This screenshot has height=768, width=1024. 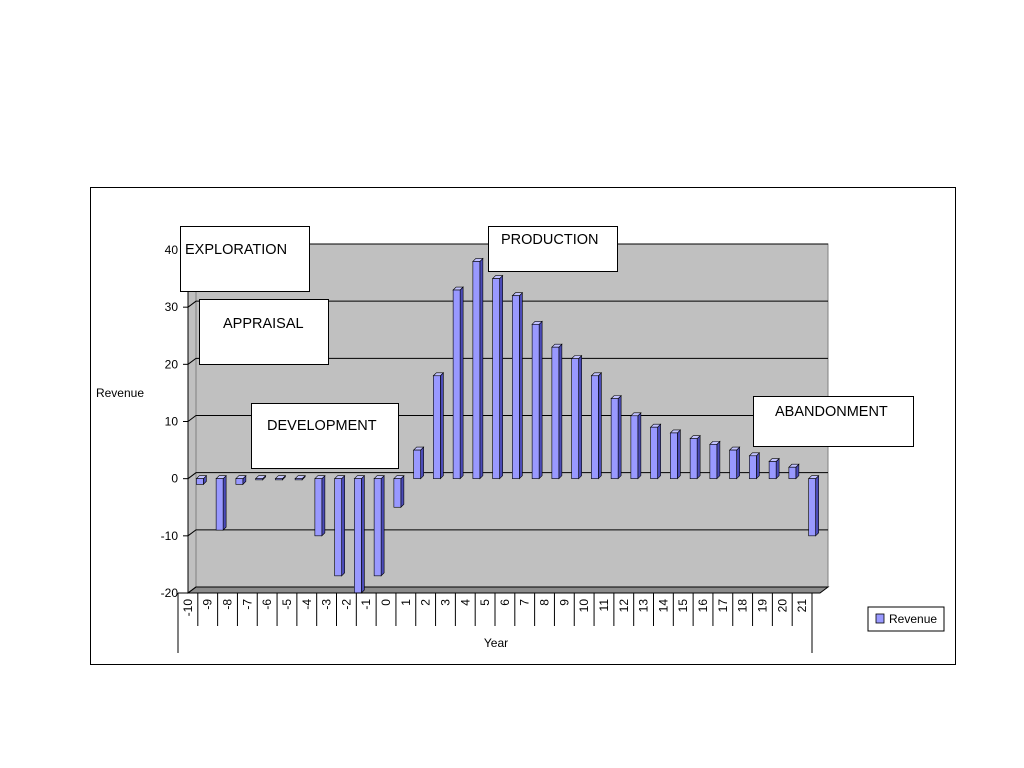 What do you see at coordinates (644, 606) in the screenshot?
I see `x-tick-label: 13` at bounding box center [644, 606].